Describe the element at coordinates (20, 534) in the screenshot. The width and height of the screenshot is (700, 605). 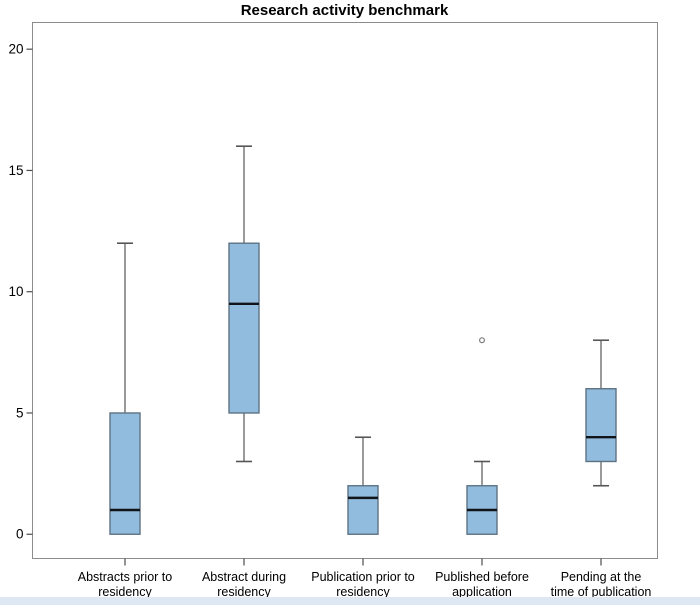
I see `y-tick-label: 0` at that location.